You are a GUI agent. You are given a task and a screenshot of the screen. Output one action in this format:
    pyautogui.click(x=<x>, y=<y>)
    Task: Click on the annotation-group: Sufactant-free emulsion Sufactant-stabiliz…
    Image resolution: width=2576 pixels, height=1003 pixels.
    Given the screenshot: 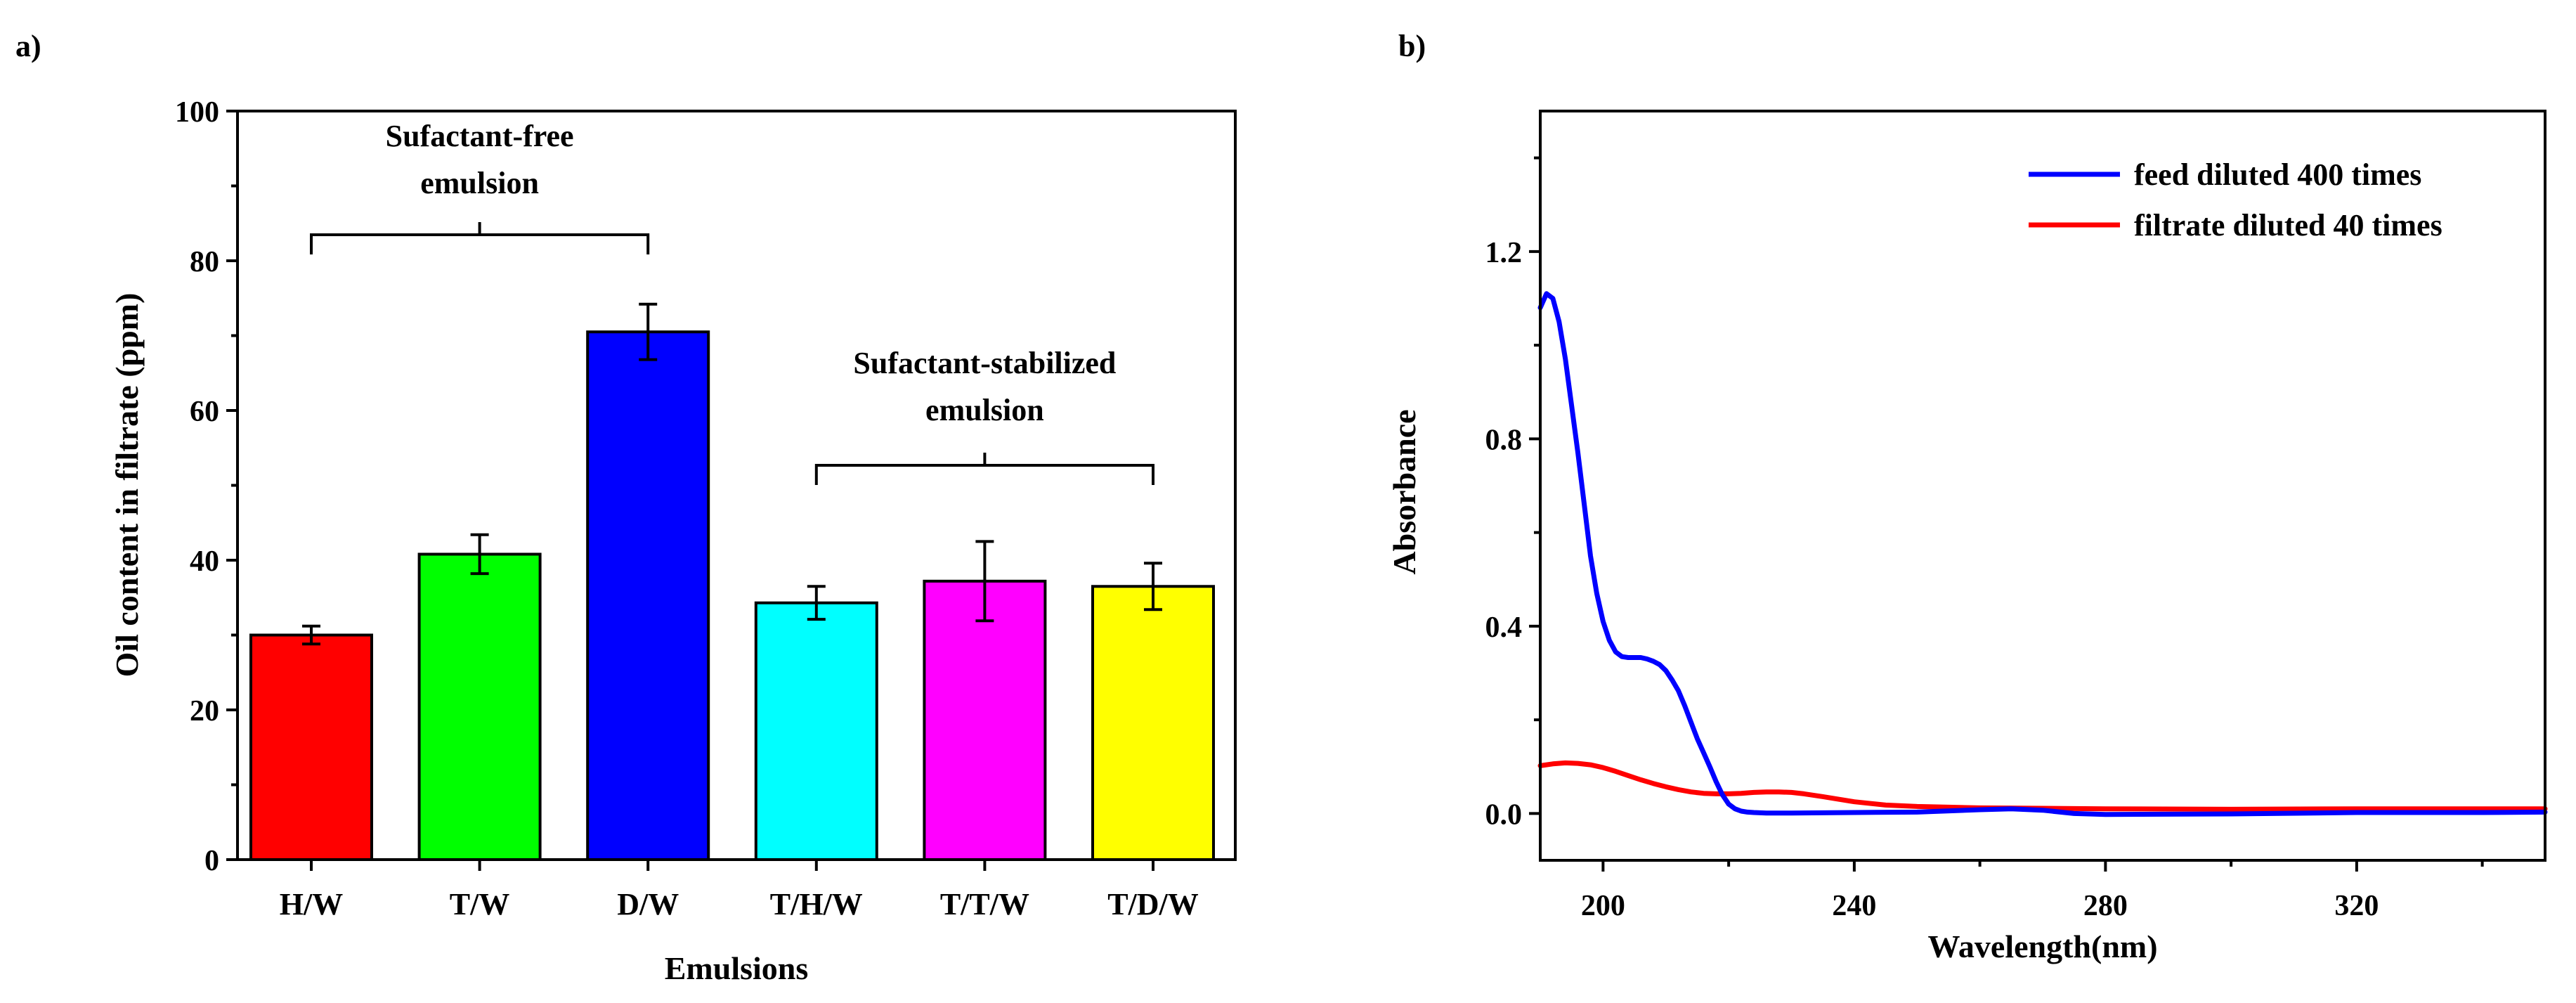 What is the action you would take?
    pyautogui.click(x=732, y=302)
    